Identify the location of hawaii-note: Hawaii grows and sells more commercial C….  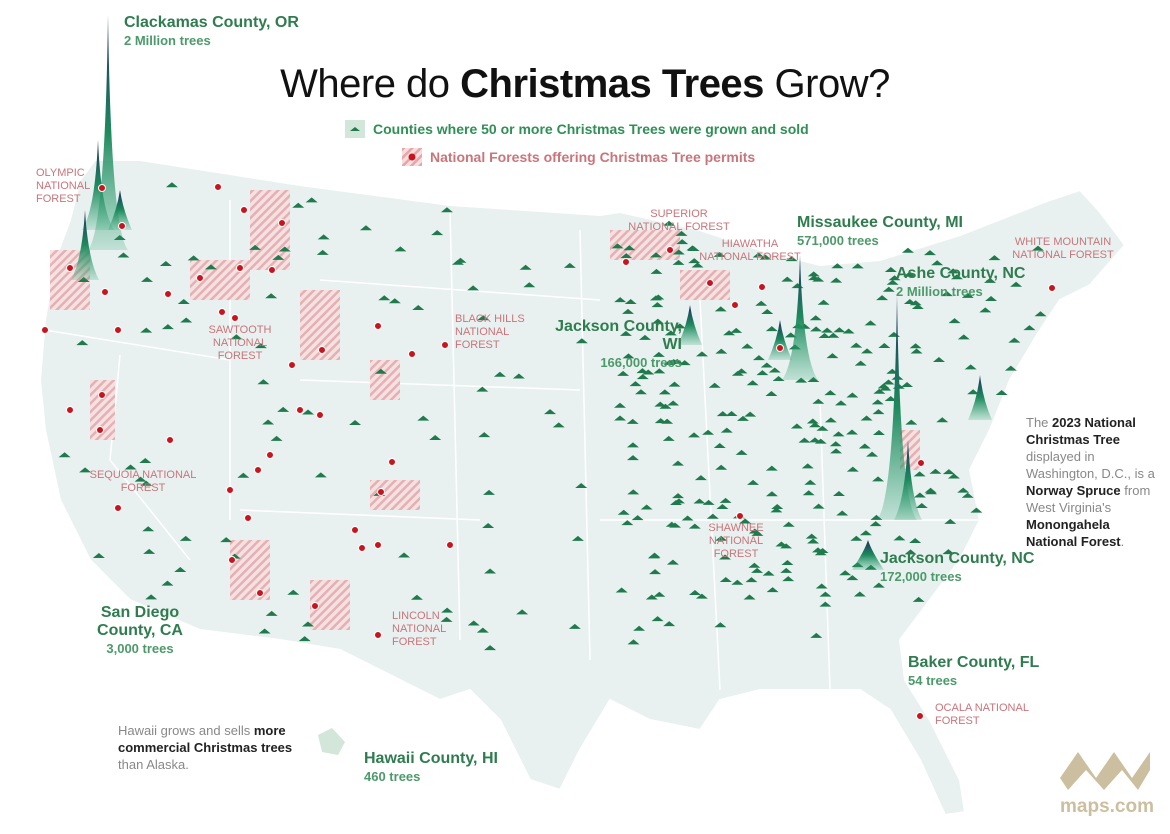
(205, 747).